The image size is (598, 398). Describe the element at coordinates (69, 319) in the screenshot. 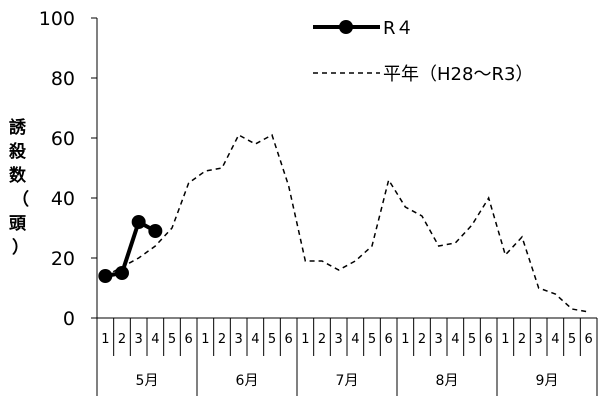

I see `y-tick-label: 0` at that location.